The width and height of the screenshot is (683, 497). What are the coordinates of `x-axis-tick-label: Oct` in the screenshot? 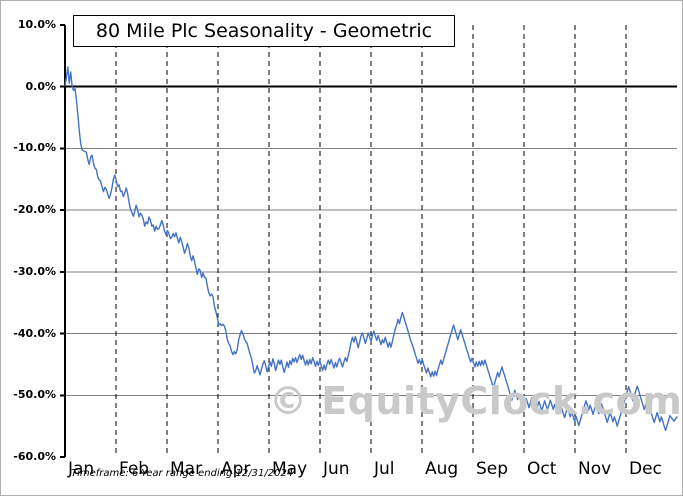 It's located at (542, 469).